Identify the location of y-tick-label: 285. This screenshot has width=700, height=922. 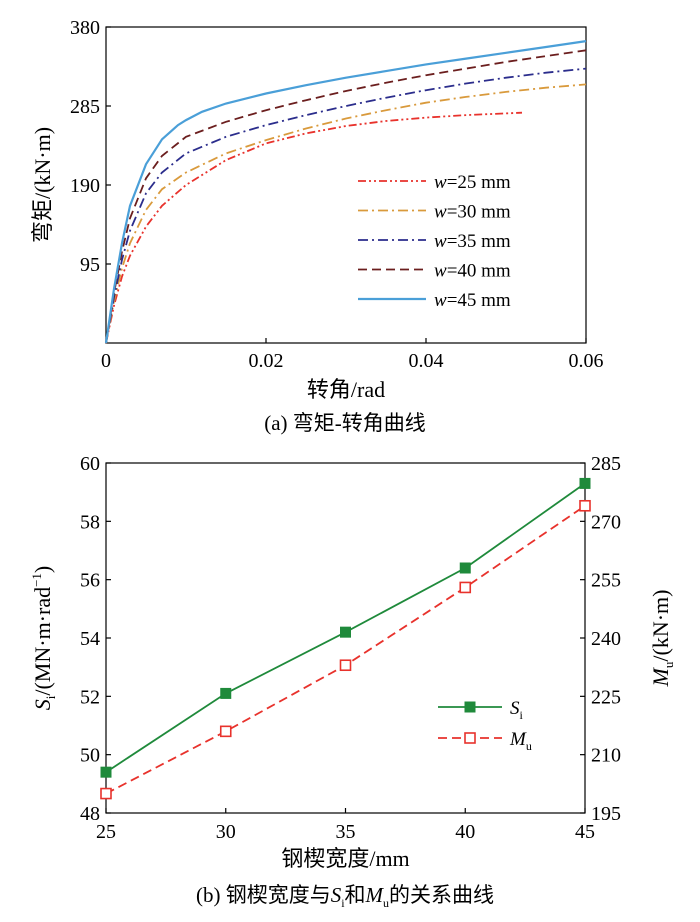
(85, 107).